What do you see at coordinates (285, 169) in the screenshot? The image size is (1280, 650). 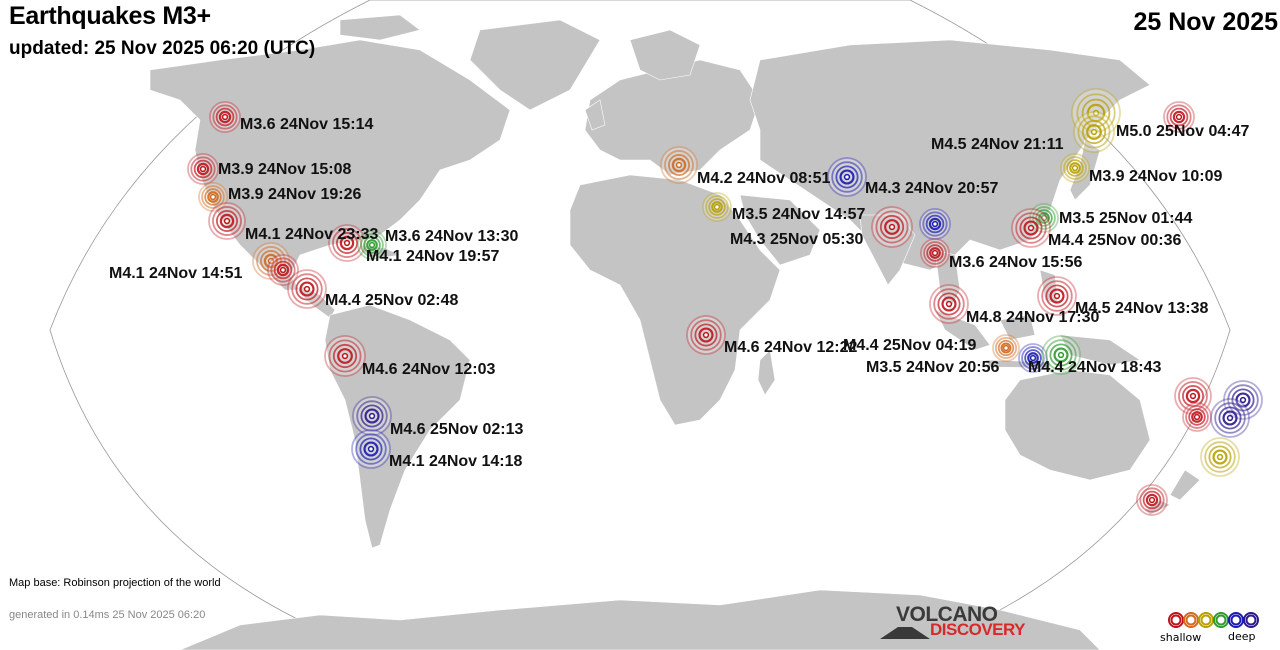 I see `event-label: M3.9 24Nov 15:08` at bounding box center [285, 169].